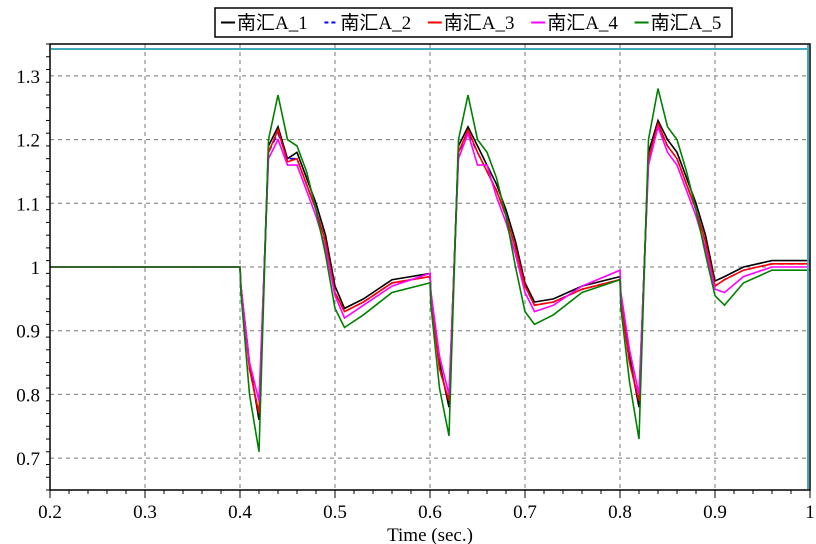 Image resolution: width=816 pixels, height=544 pixels. Describe the element at coordinates (430, 534) in the screenshot. I see `x-axis-title: Time (sec.)` at that location.